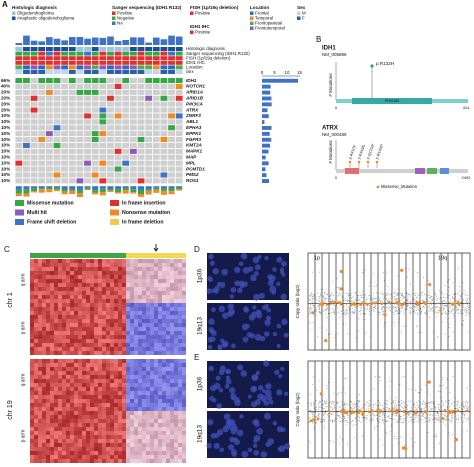  What do you see at coordinates (19, 203) in the screenshot?
I see `alteration-swatch` at bounding box center [19, 203].